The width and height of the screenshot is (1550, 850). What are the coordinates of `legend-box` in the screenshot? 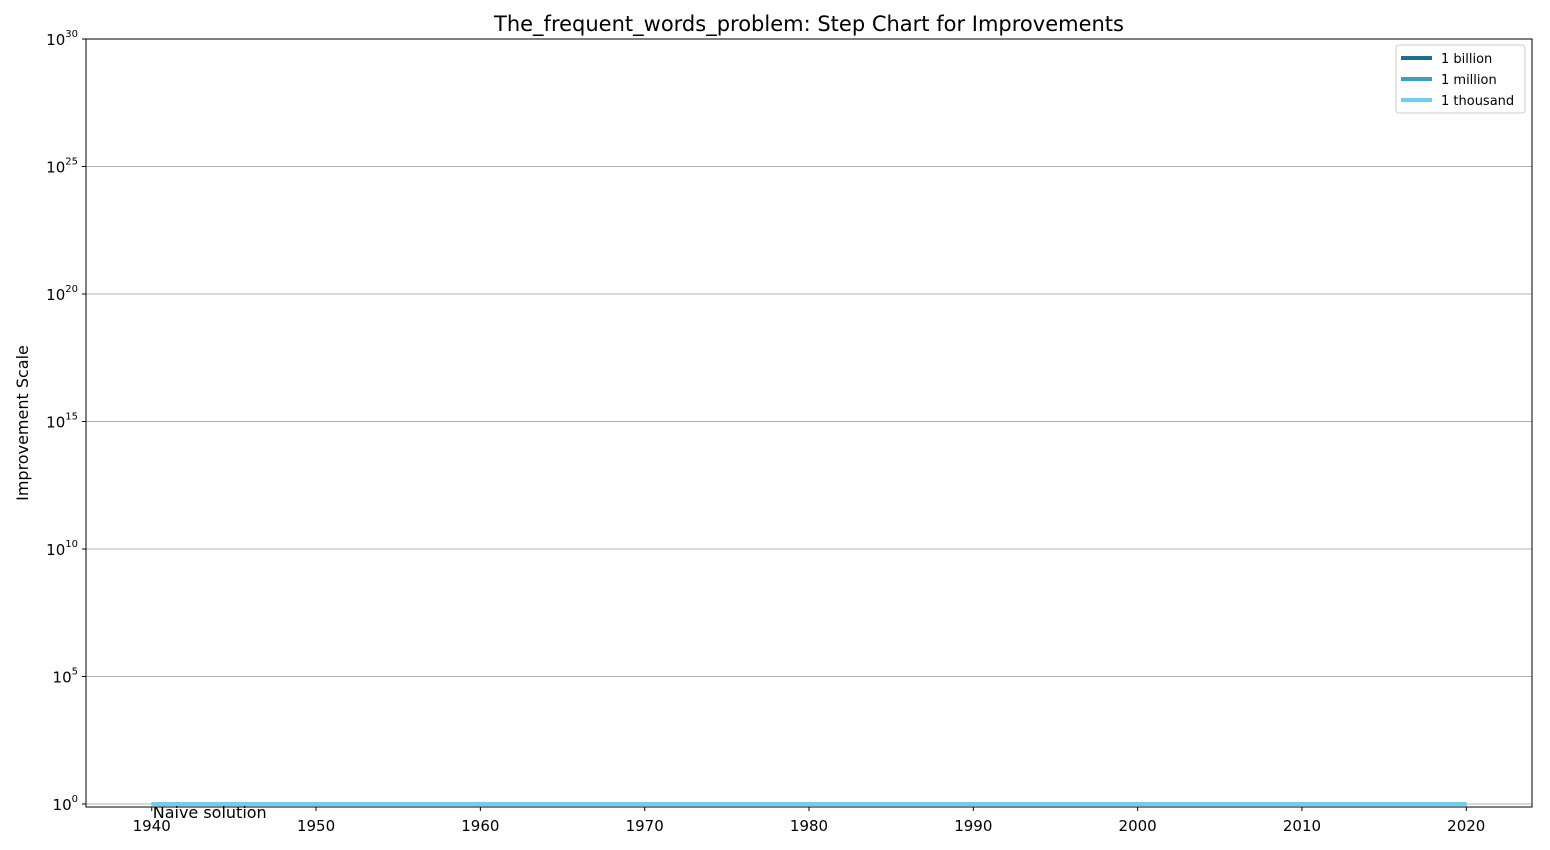 It's located at (1460, 79).